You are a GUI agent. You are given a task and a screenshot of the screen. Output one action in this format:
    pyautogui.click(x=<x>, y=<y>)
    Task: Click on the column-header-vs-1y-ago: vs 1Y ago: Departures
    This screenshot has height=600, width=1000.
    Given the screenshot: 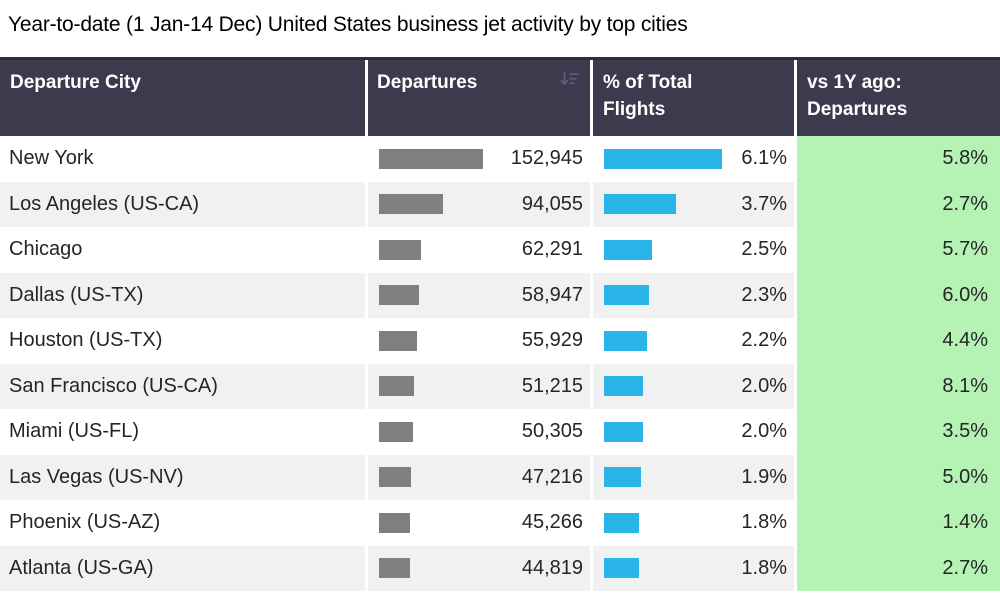 What is the action you would take?
    pyautogui.click(x=898, y=98)
    